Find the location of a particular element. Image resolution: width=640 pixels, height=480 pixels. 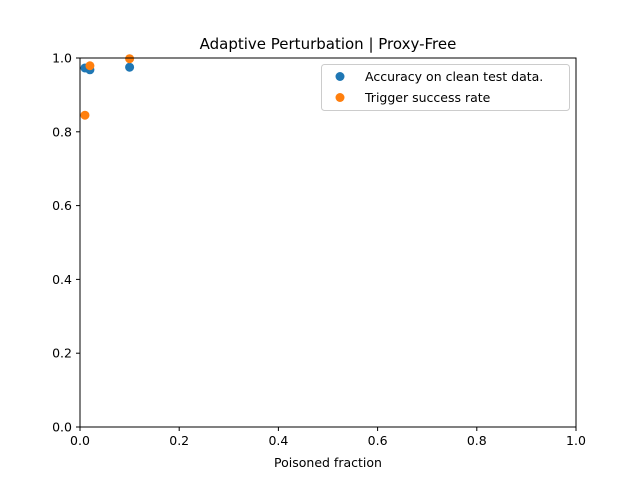

y-tick-label: 0.0 is located at coordinates (62, 427).